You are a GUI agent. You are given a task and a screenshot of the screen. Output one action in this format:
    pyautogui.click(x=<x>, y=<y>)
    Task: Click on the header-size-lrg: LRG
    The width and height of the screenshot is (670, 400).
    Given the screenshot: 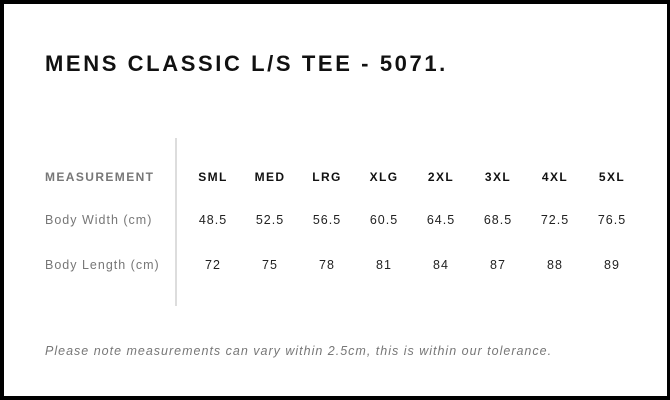 What is the action you would take?
    pyautogui.click(x=327, y=177)
    